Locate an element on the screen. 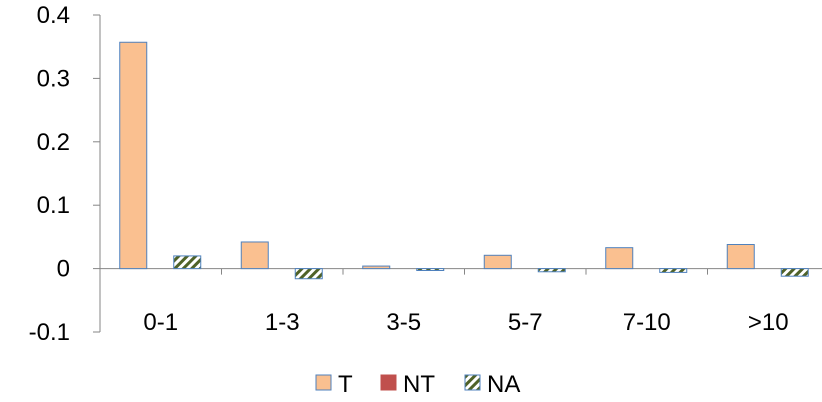 The image size is (822, 402). x-tick-label: 5-7 is located at coordinates (525, 322).